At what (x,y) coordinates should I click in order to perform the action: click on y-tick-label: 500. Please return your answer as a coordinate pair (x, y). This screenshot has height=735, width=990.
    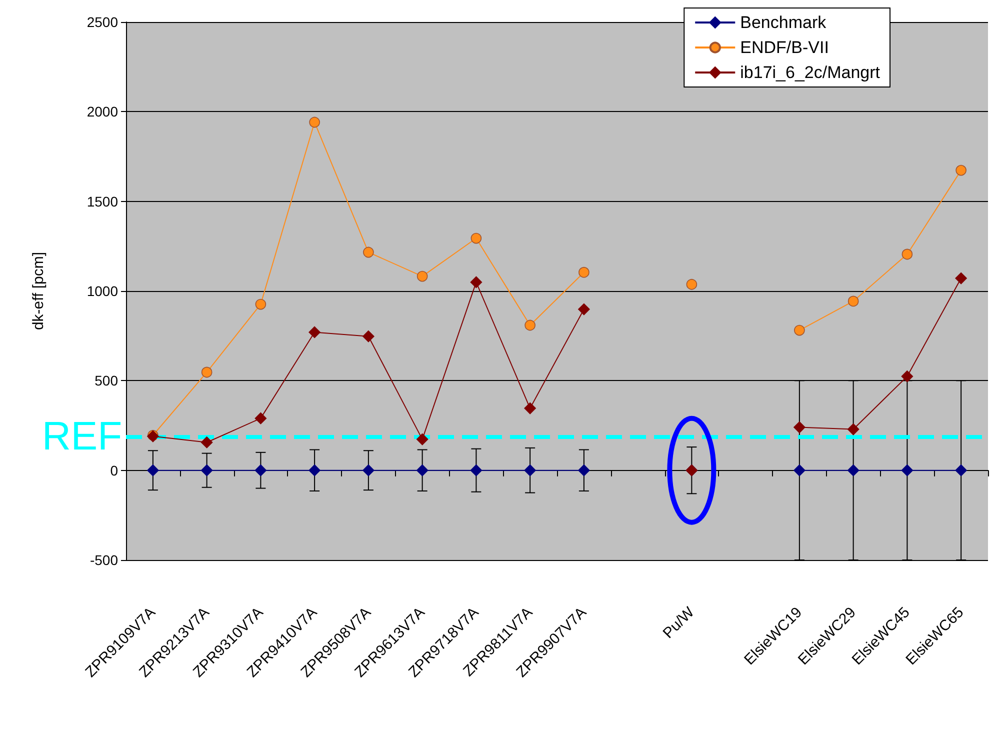
    Looking at the image, I should click on (106, 380).